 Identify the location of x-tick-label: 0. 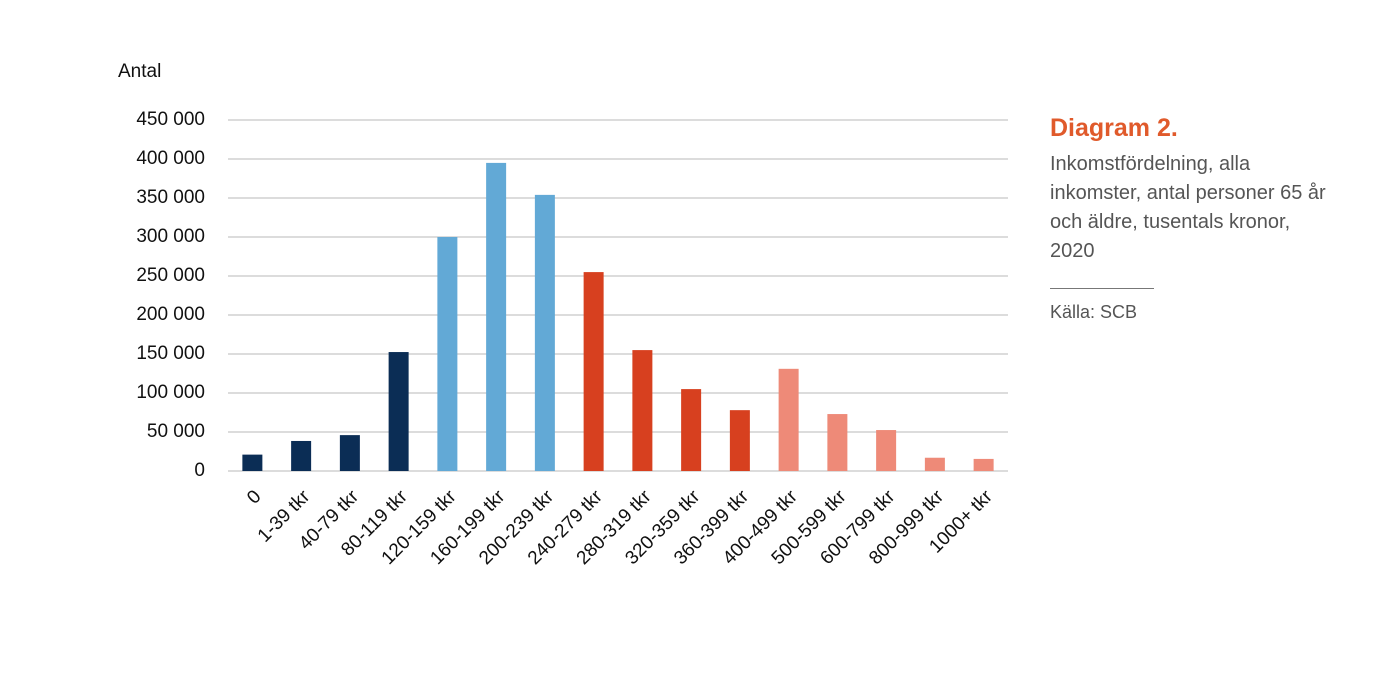
(254, 497).